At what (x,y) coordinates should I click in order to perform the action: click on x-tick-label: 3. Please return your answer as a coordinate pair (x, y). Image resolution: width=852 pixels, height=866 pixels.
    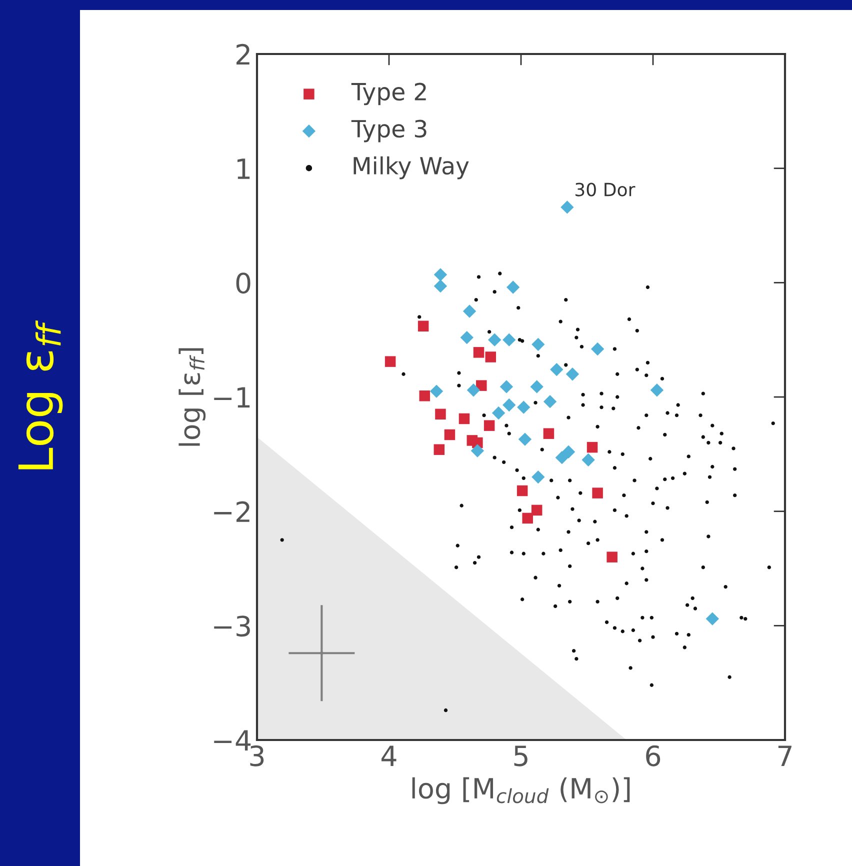
    Looking at the image, I should click on (257, 755).